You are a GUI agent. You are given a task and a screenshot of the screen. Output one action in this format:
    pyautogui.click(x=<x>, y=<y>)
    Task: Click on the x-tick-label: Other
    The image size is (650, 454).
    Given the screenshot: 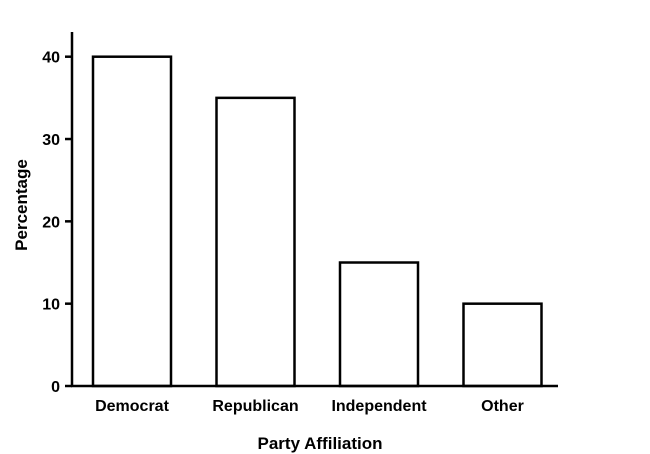 What is the action you would take?
    pyautogui.click(x=502, y=406)
    